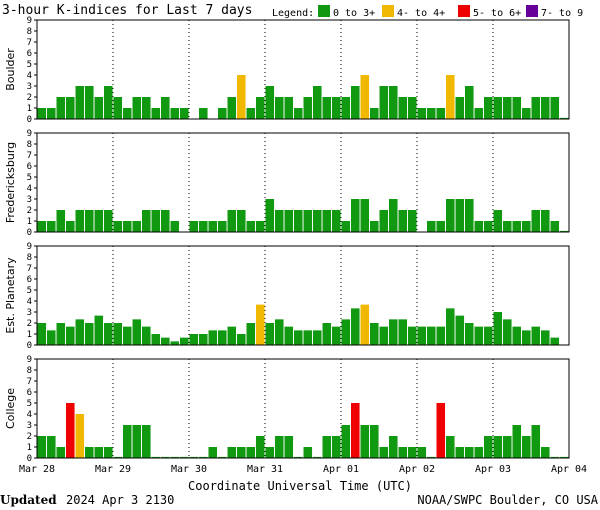 Image resolution: width=600 pixels, height=510 pixels. What do you see at coordinates (120, 500) in the screenshot?
I see `updated-timestamp: 2024 Apr 3 2130` at bounding box center [120, 500].